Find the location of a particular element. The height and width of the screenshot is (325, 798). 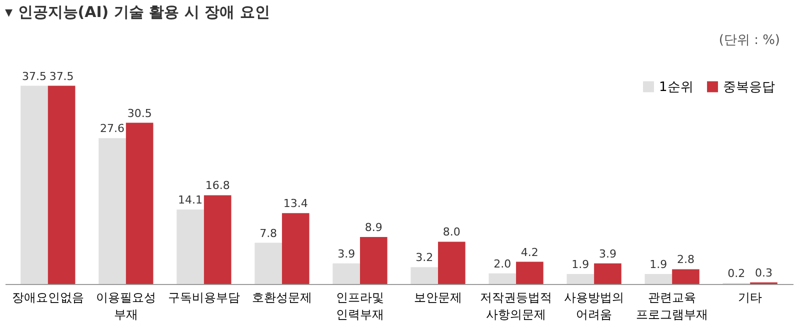

x-tick-label: 보안문제 is located at coordinates (438, 297).